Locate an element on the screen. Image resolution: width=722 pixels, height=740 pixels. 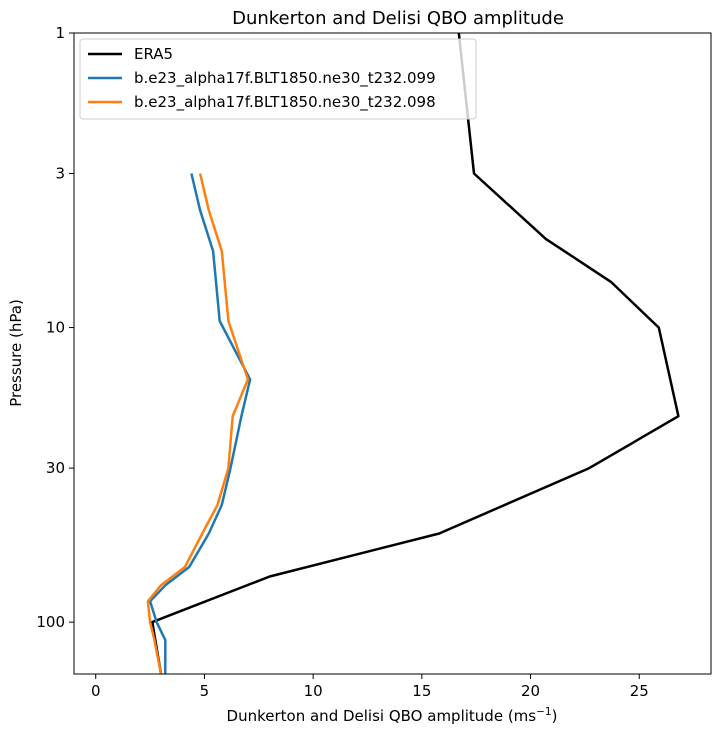
x-tick-label: 5 is located at coordinates (205, 691).